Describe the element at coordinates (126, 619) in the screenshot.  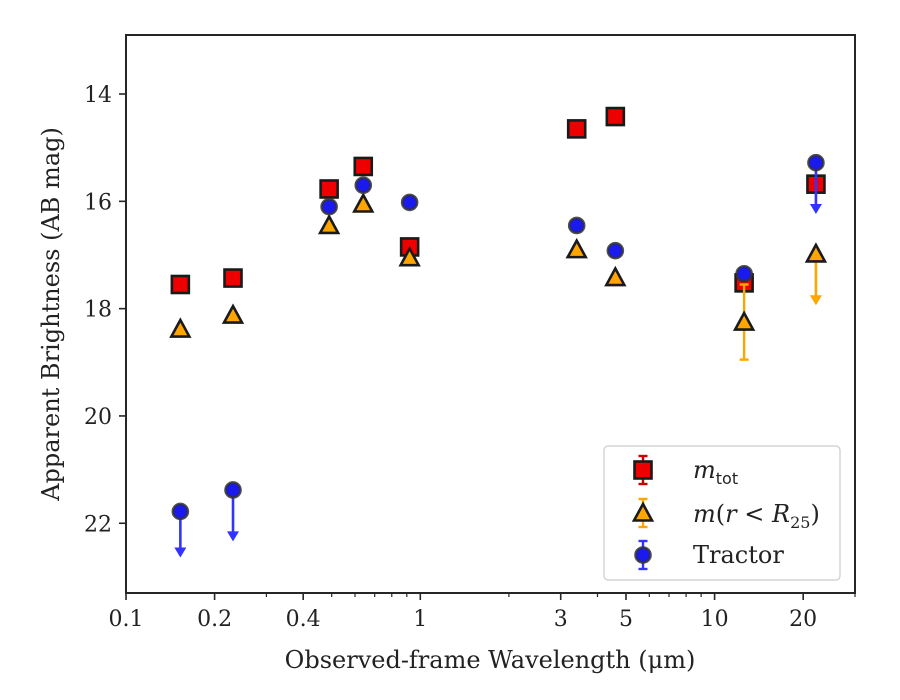
I see `x-tick-label: 0.1` at that location.